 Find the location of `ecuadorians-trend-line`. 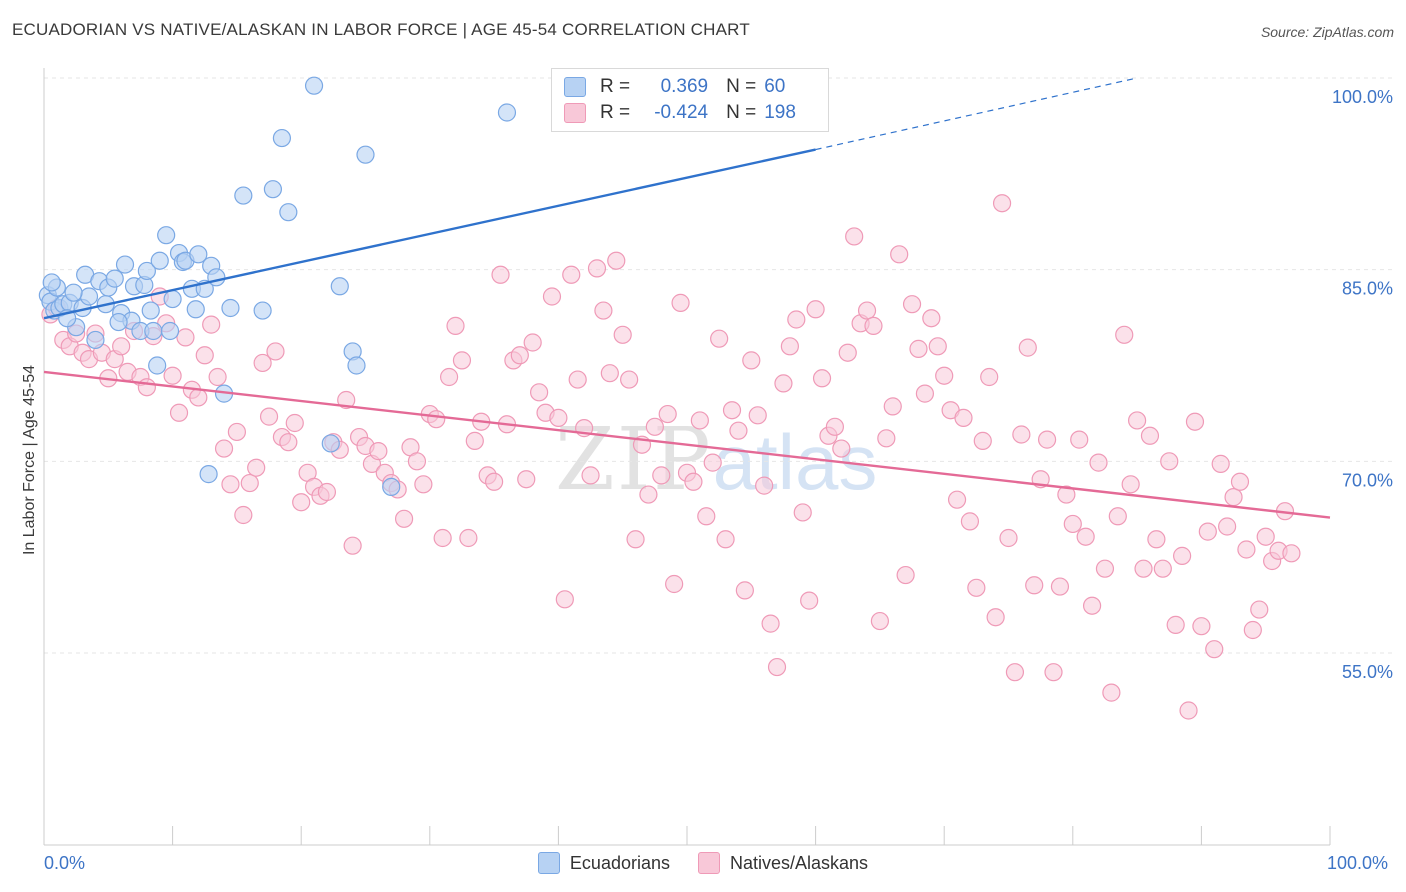

ecuadorians-trend-line is located at coordinates (429, 234).